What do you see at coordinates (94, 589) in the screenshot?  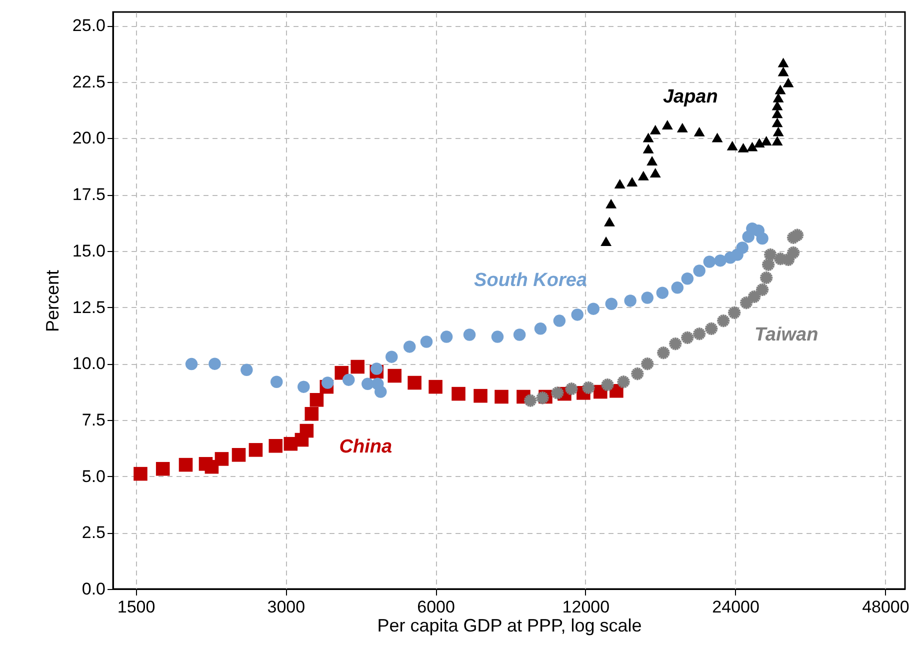 I see `y-tick-label: 0.0` at bounding box center [94, 589].